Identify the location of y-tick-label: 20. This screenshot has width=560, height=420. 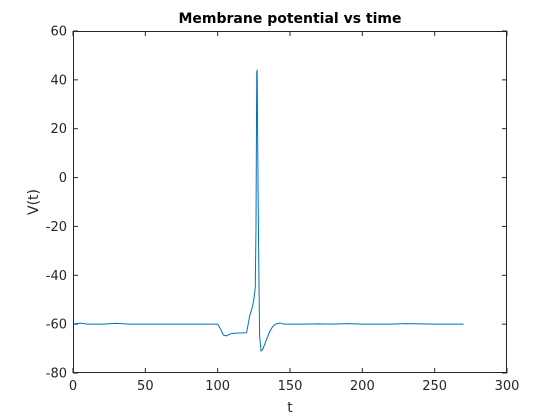
(58, 129).